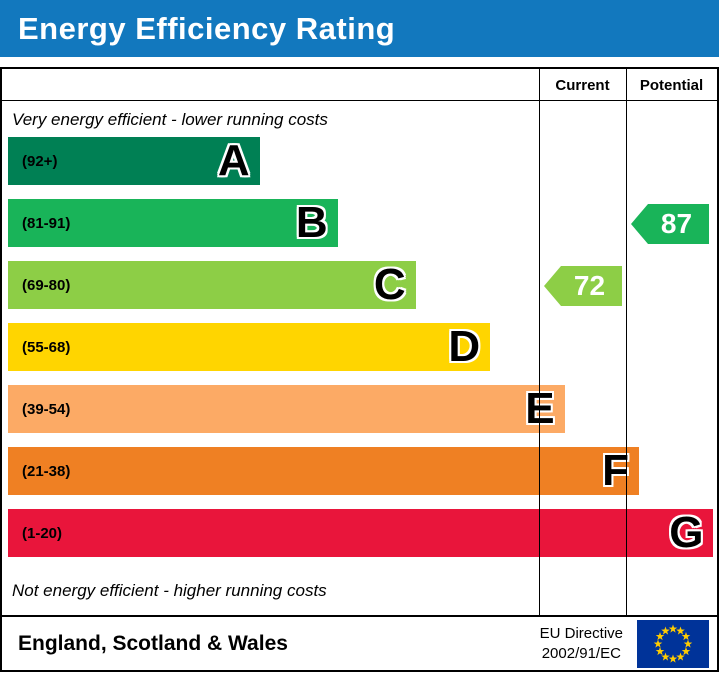  Describe the element at coordinates (589, 285) in the screenshot. I see `current-rating-value: 72` at that location.